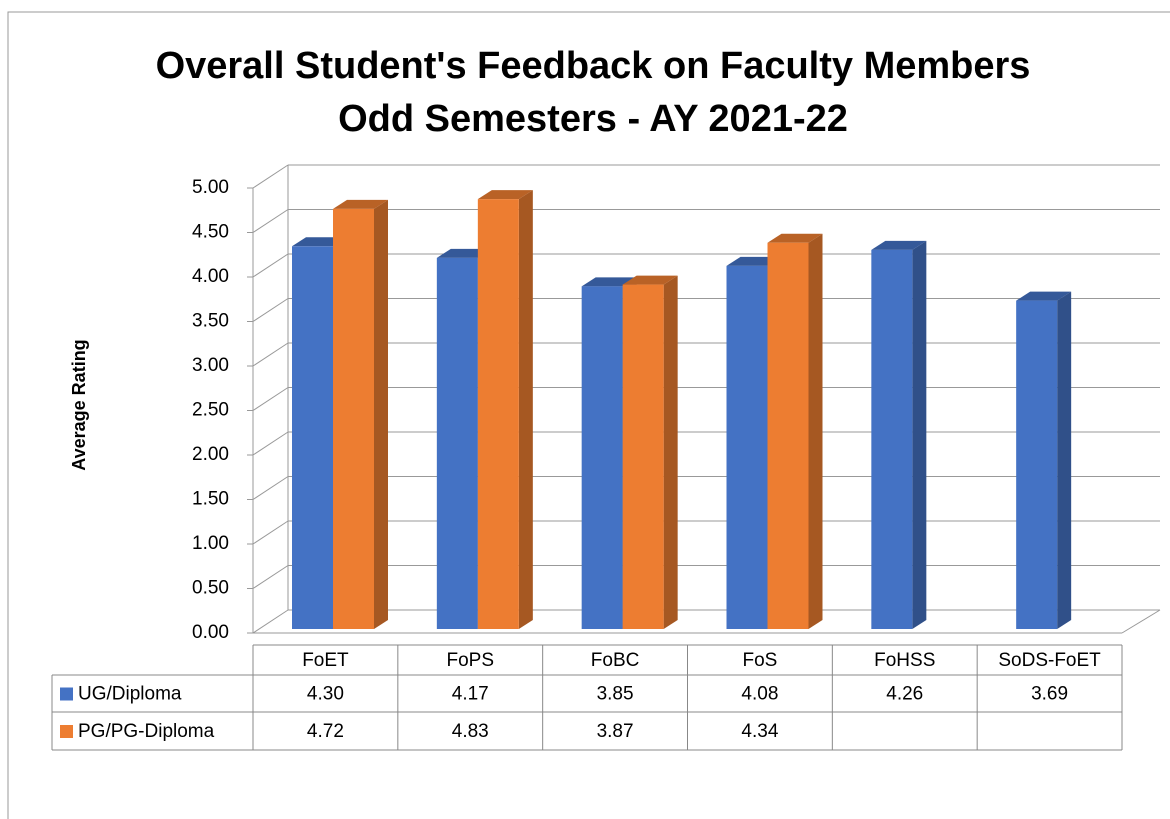 The image size is (1170, 819). I want to click on table-value: 4.72, so click(325, 731).